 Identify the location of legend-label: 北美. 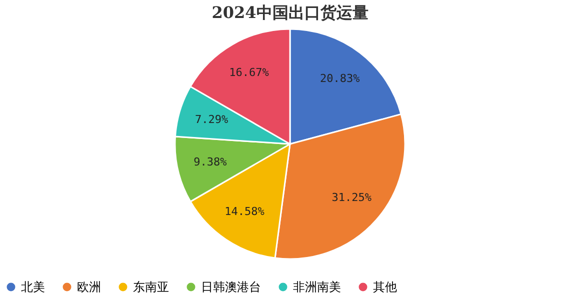
(33, 287).